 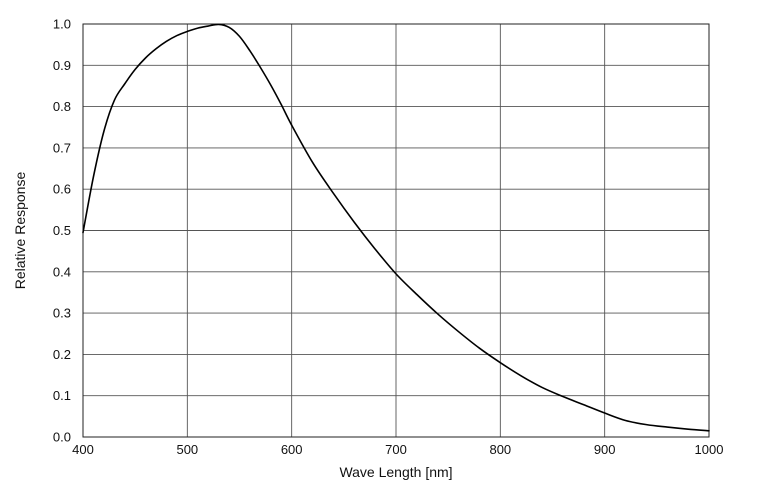 What do you see at coordinates (292, 449) in the screenshot?
I see `x-tick-label: 600` at bounding box center [292, 449].